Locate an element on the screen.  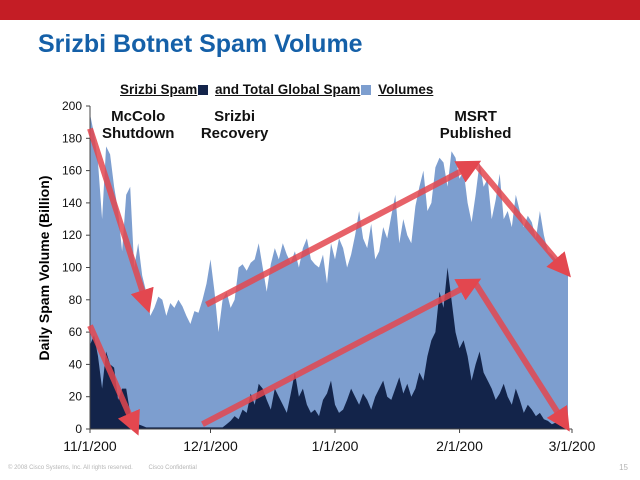
y-tick-label: 120 is located at coordinates (72, 235).